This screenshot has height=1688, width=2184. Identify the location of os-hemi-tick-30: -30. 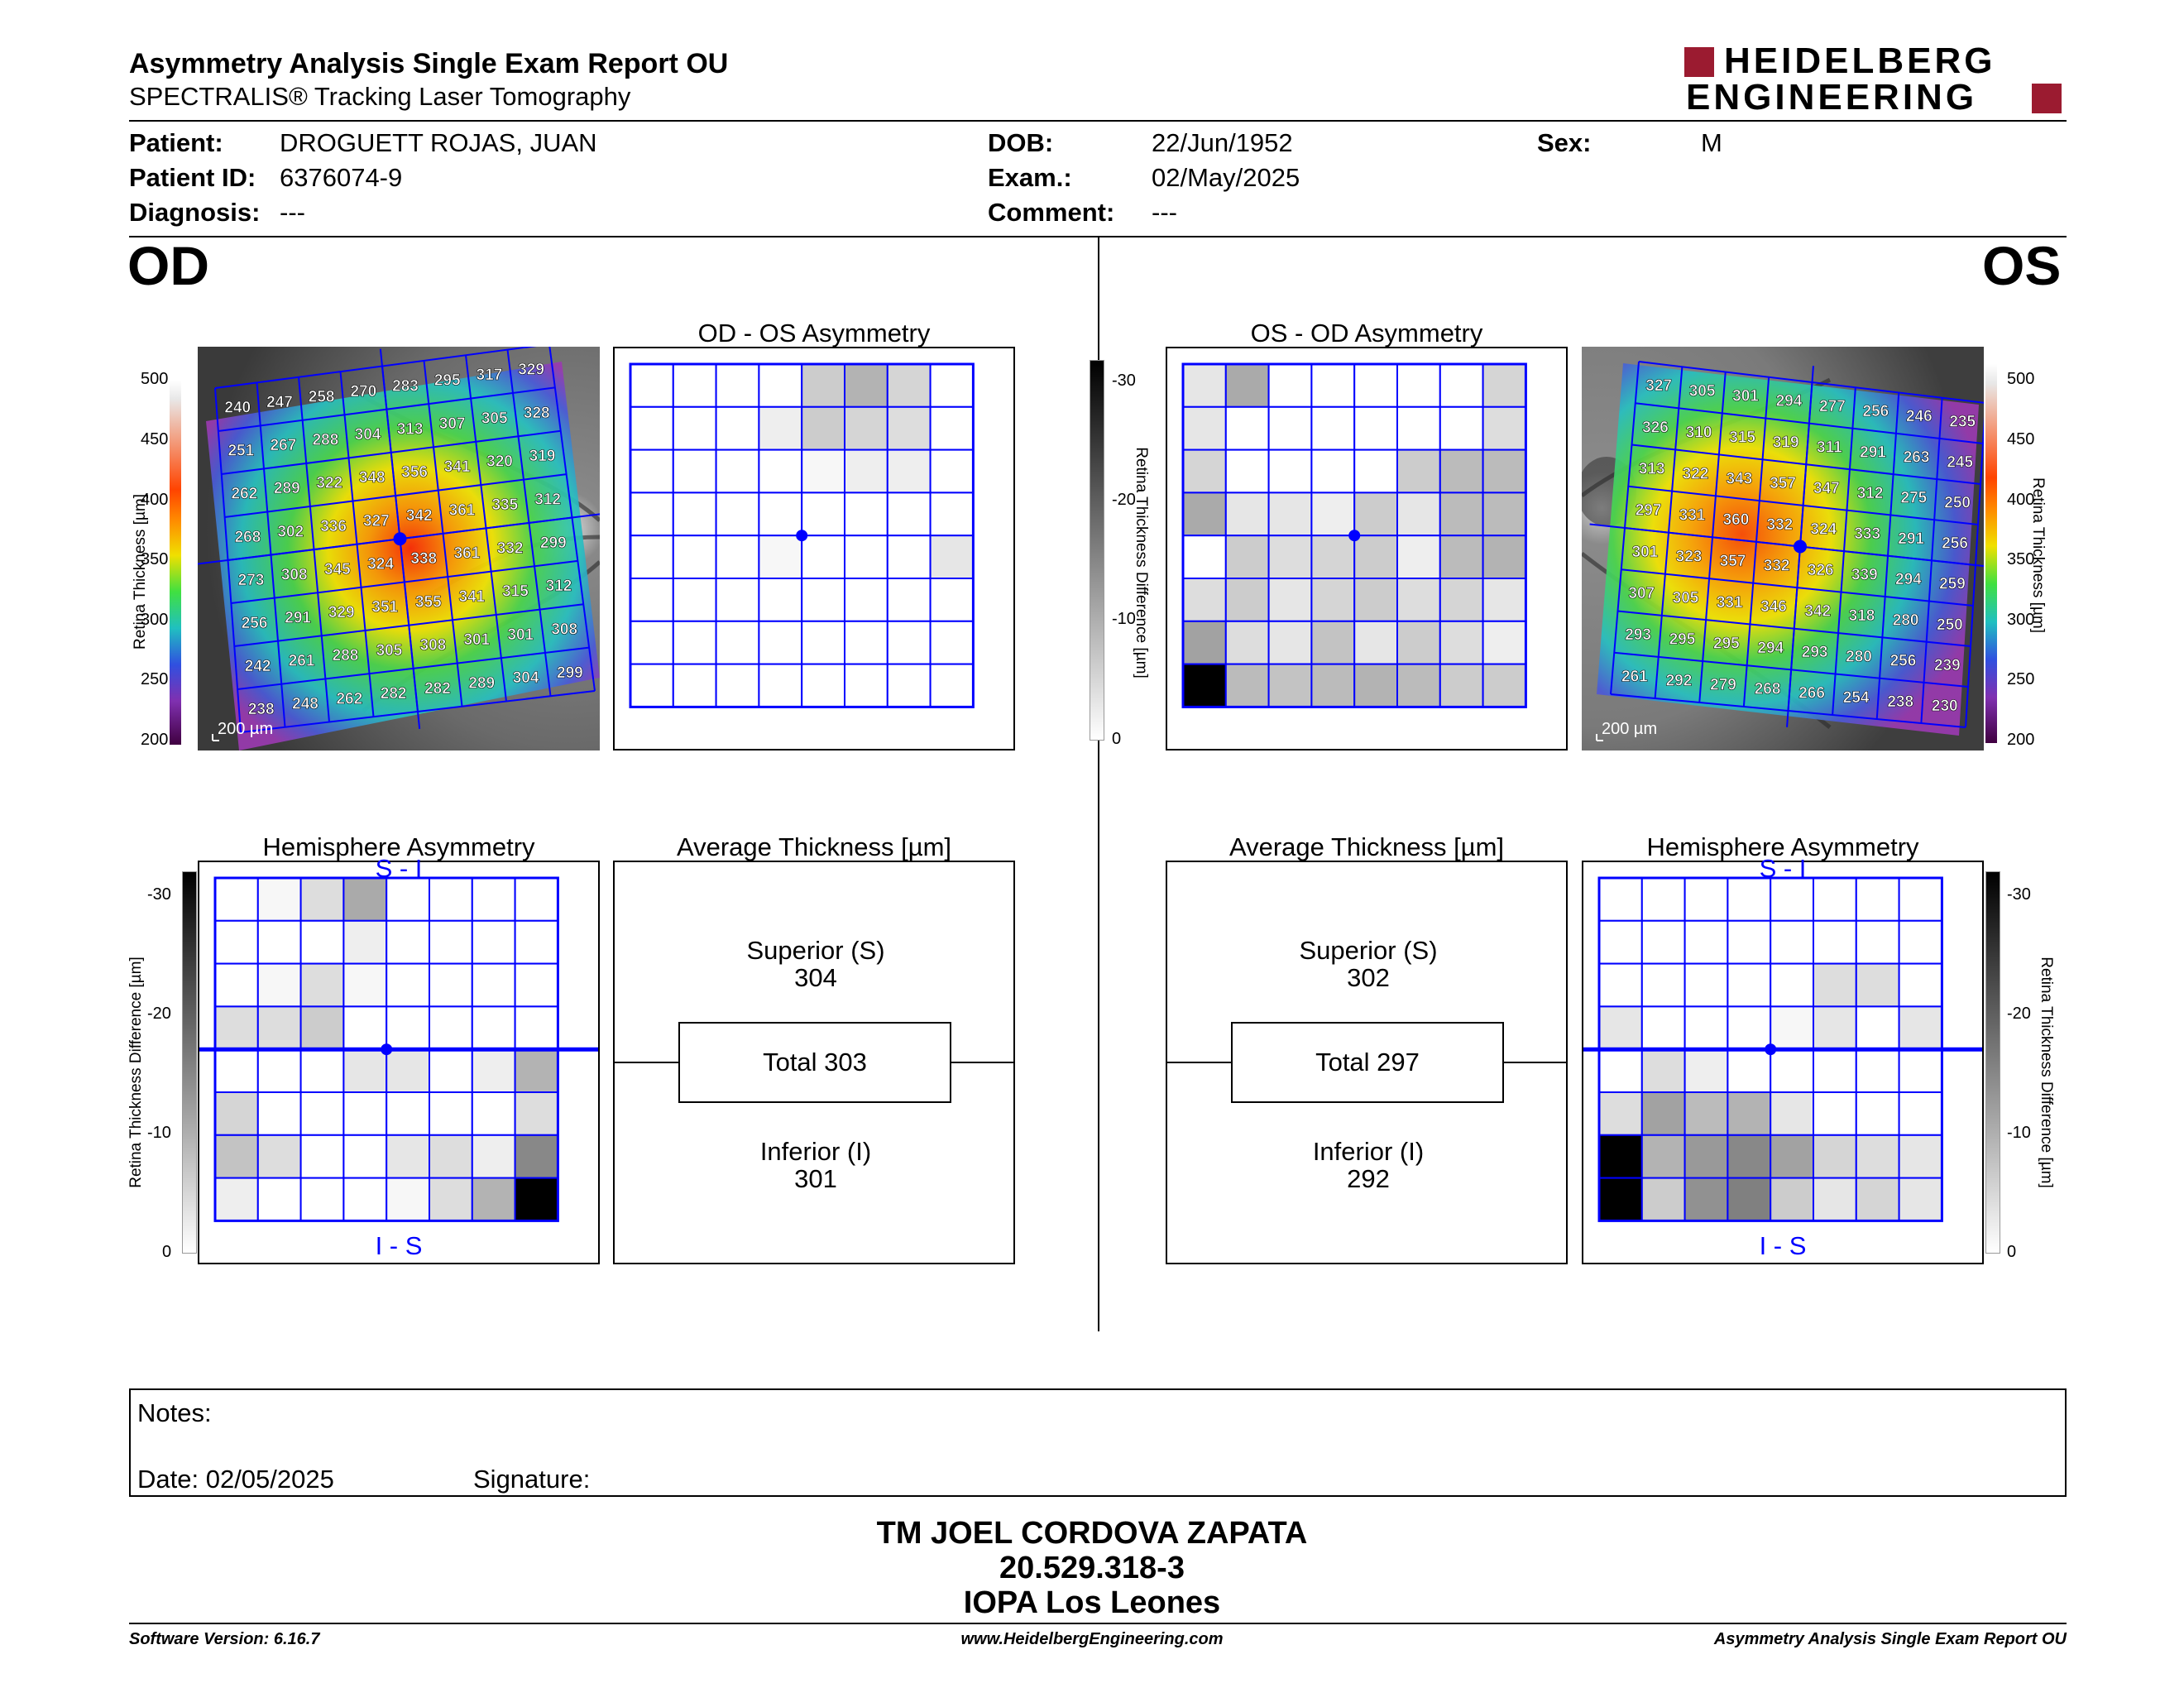
(2019, 894).